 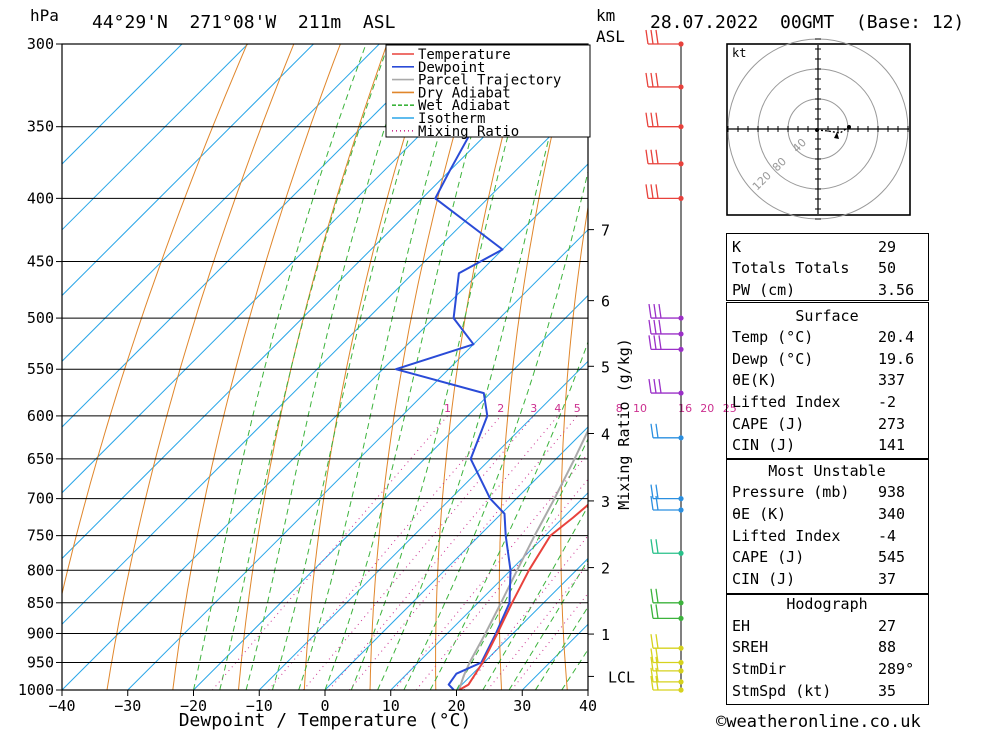 What do you see at coordinates (817, 130) in the screenshot?
I see `hodograph-point` at bounding box center [817, 130].